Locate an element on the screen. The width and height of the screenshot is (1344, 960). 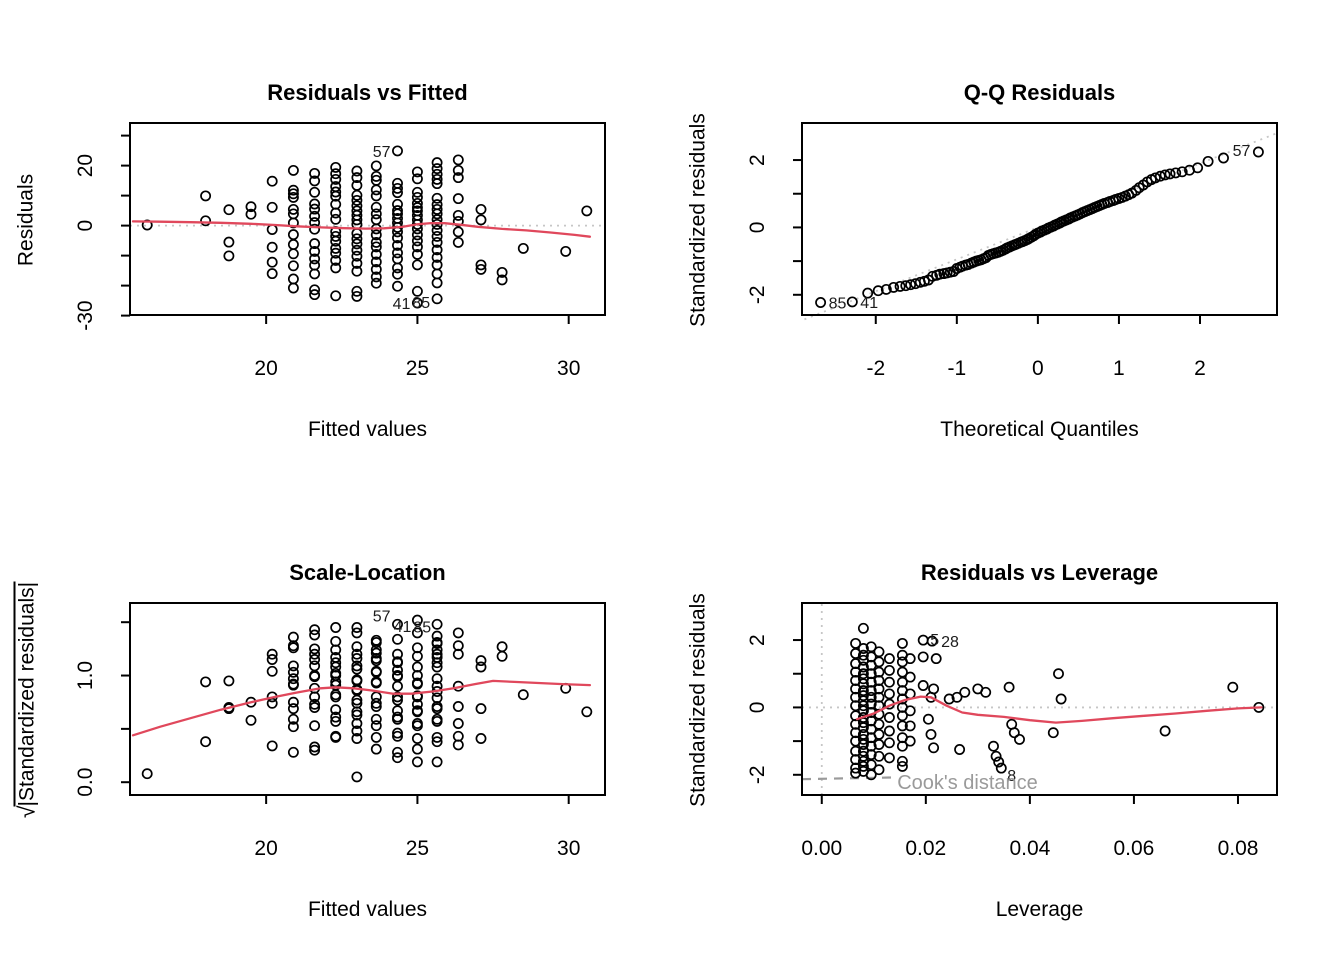
point-labels: 57 41 85 is located at coordinates (401, 228).